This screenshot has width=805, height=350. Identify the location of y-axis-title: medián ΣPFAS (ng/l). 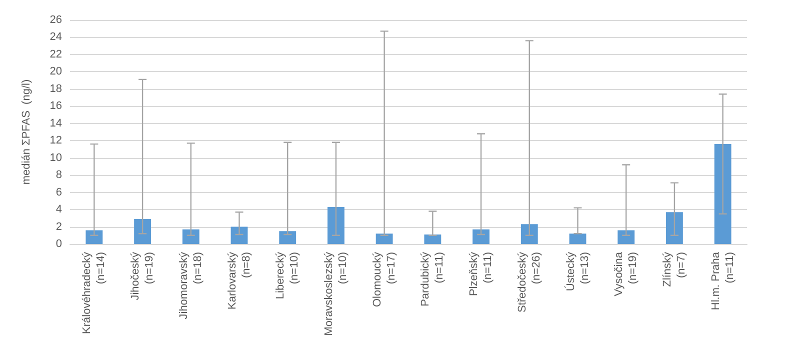
(26, 132).